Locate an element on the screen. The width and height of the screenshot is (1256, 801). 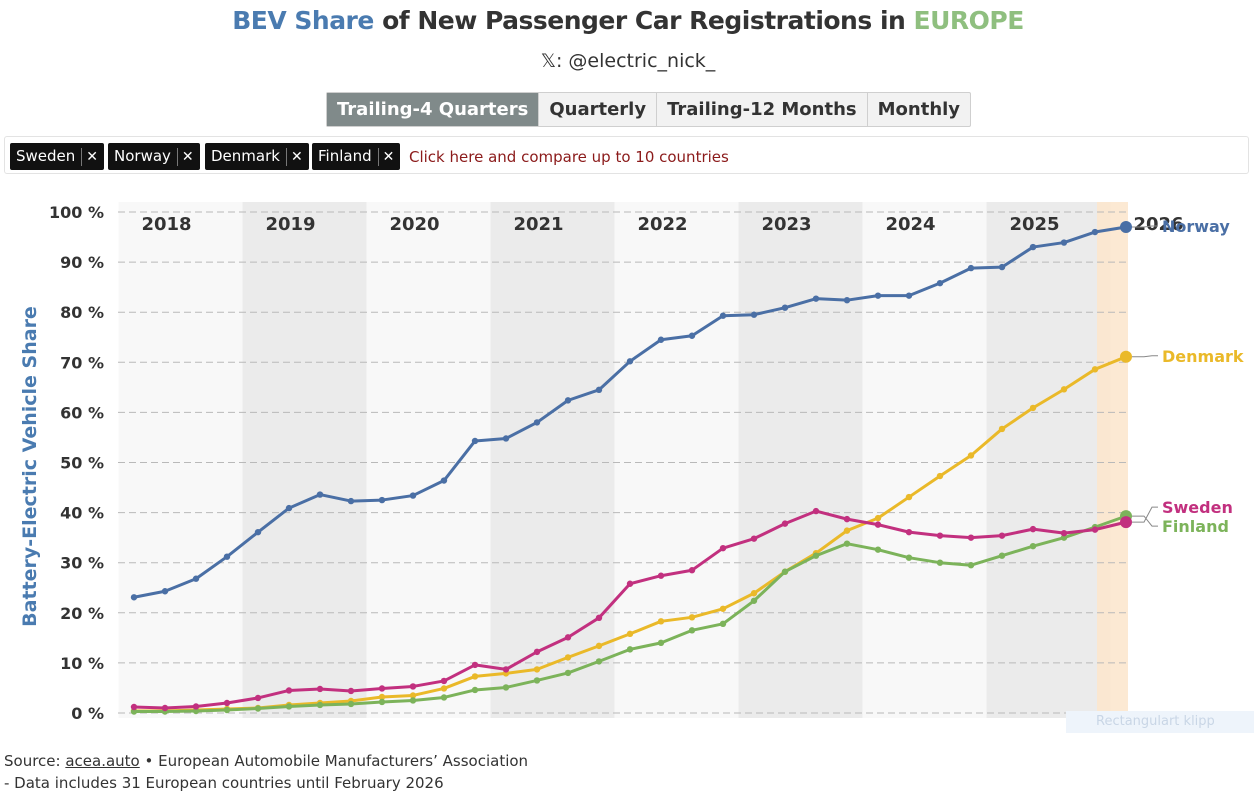
title-europe: EUROPE is located at coordinates (969, 20).